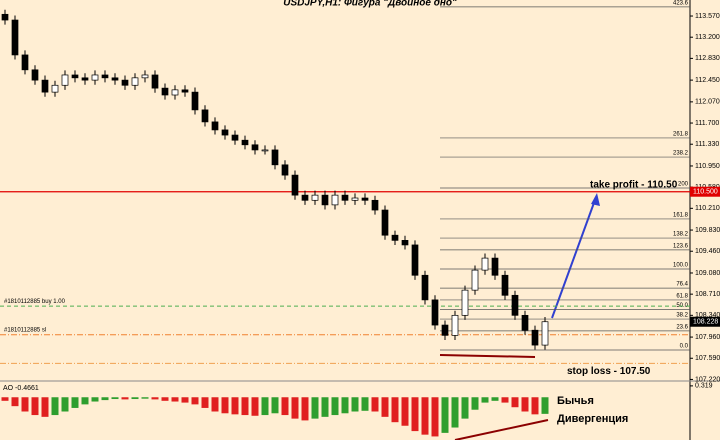 The image size is (720, 440). Describe the element at coordinates (707, 208) in the screenshot. I see `y-tick-label: 110.210` at that location.